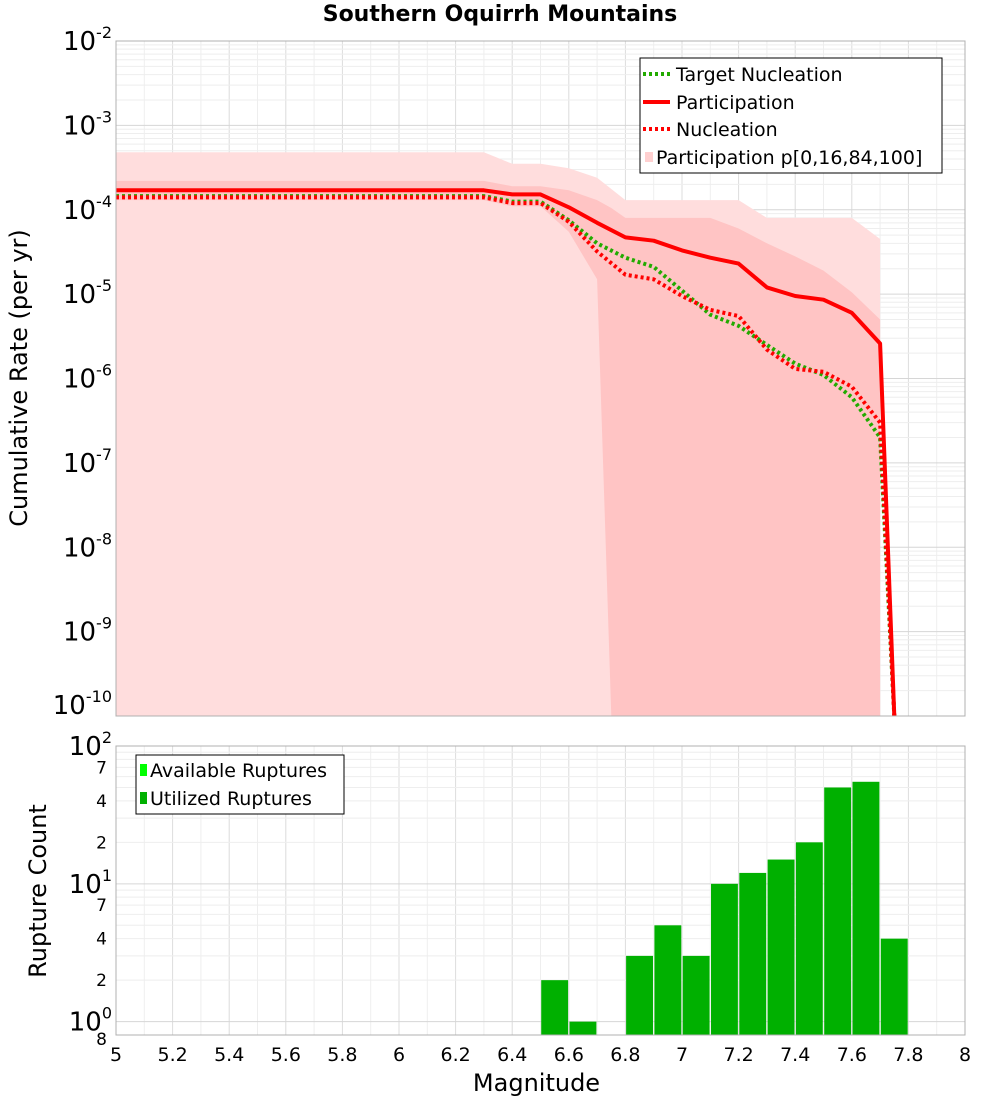  I want to click on rupture-bars, so click(724, 908).